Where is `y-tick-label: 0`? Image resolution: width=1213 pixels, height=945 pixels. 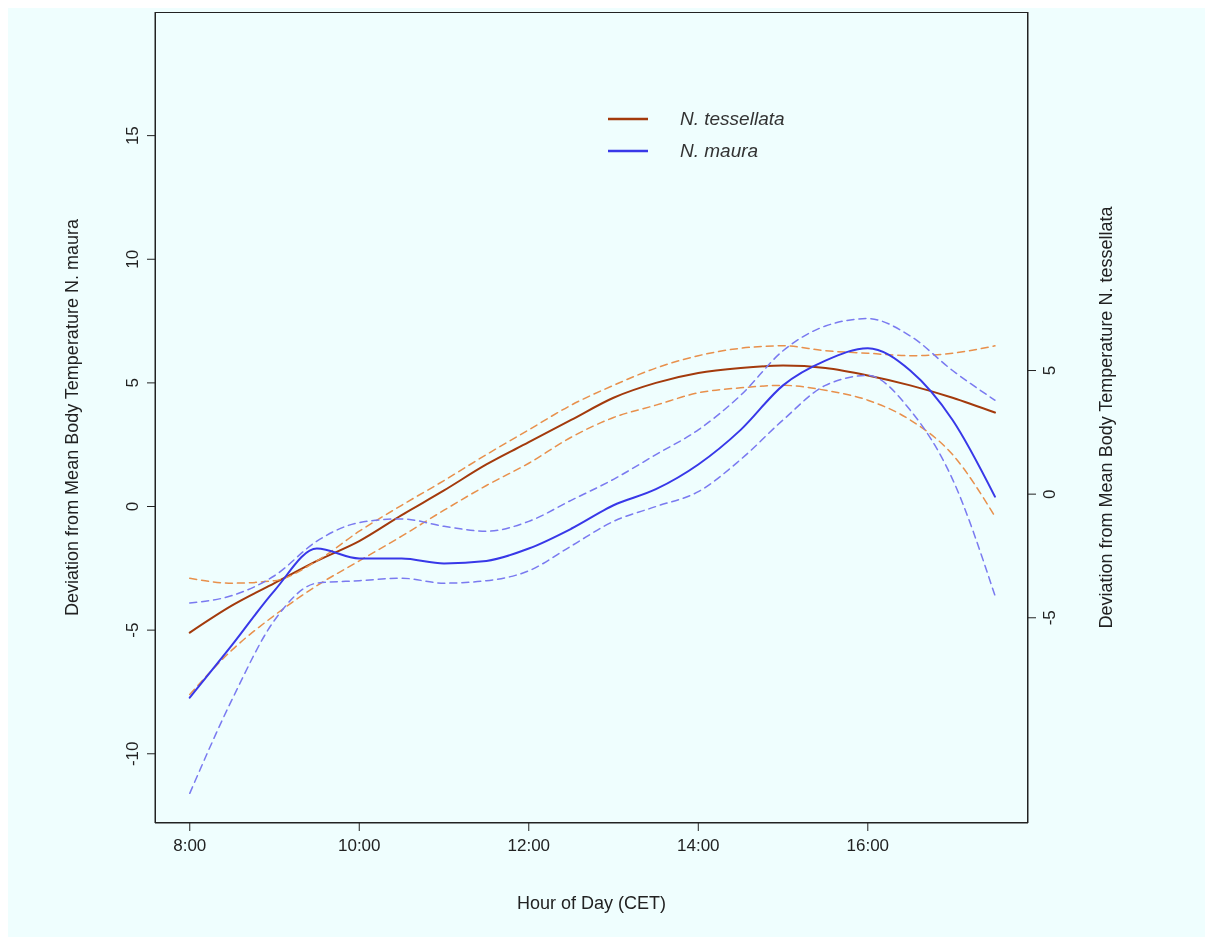 y-tick-label: 0 is located at coordinates (133, 506).